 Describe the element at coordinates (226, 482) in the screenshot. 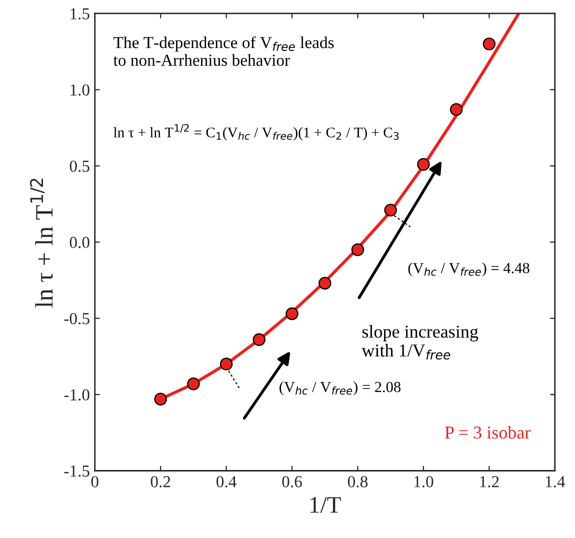

I see `x-tick-label: 0.4` at that location.